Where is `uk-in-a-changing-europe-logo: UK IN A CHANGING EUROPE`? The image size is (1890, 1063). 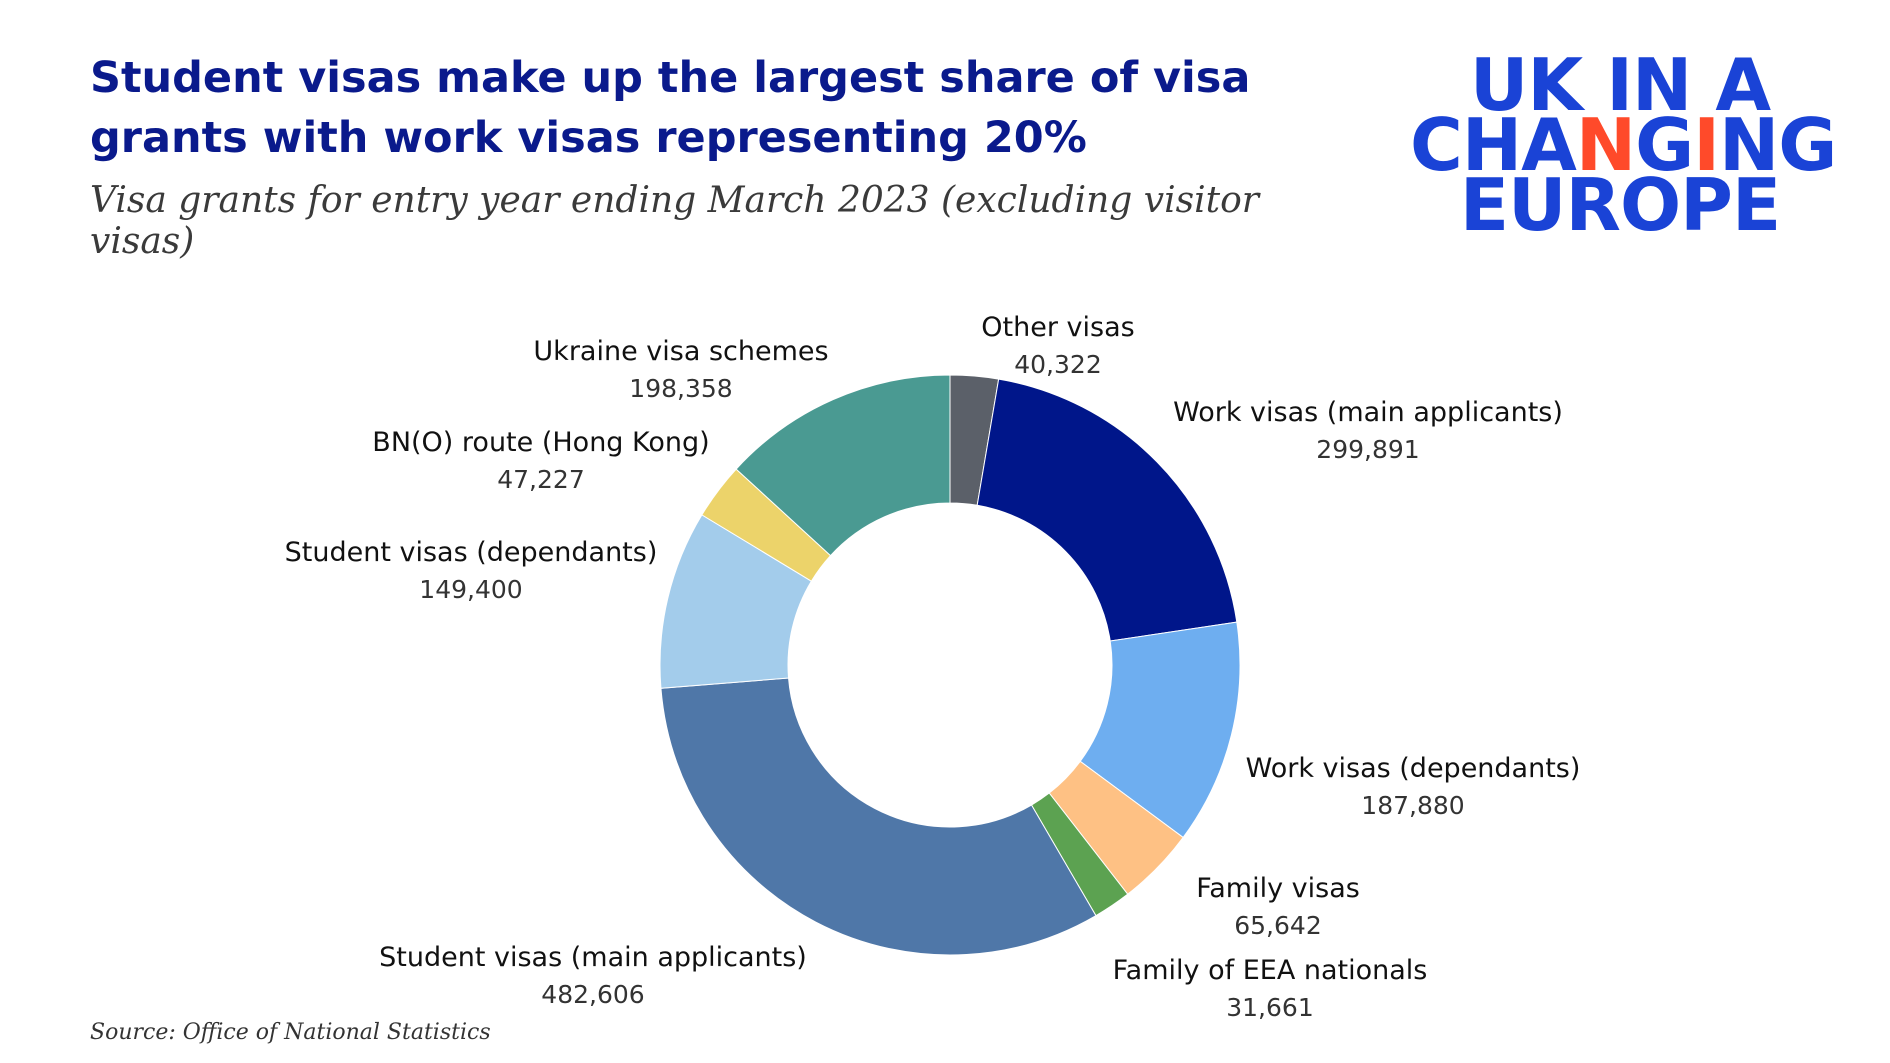
uk-in-a-changing-europe-logo: UK IN A CHANGING EUROPE is located at coordinates (1623, 145).